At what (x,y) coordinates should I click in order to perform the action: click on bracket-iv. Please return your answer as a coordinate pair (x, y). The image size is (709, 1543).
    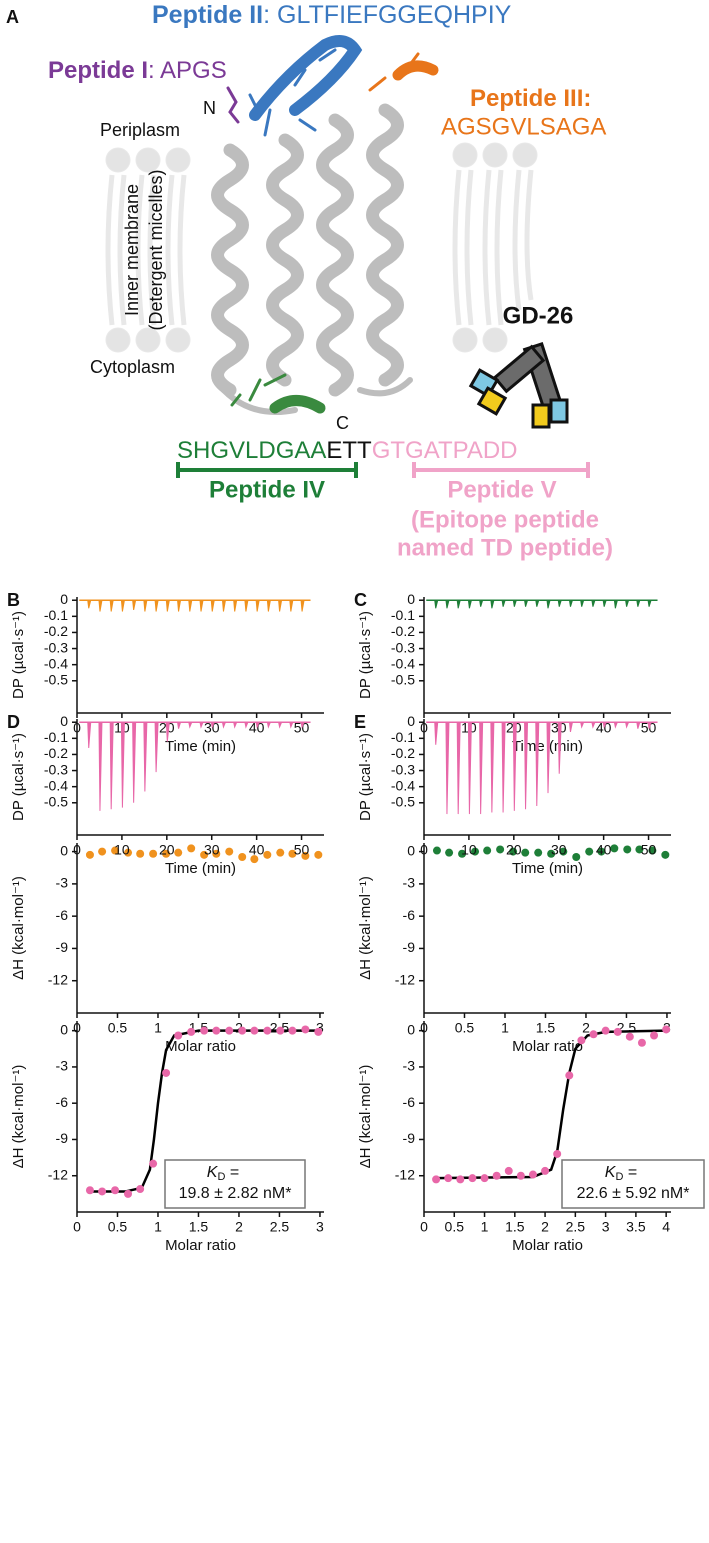
    Looking at the image, I should click on (267, 470).